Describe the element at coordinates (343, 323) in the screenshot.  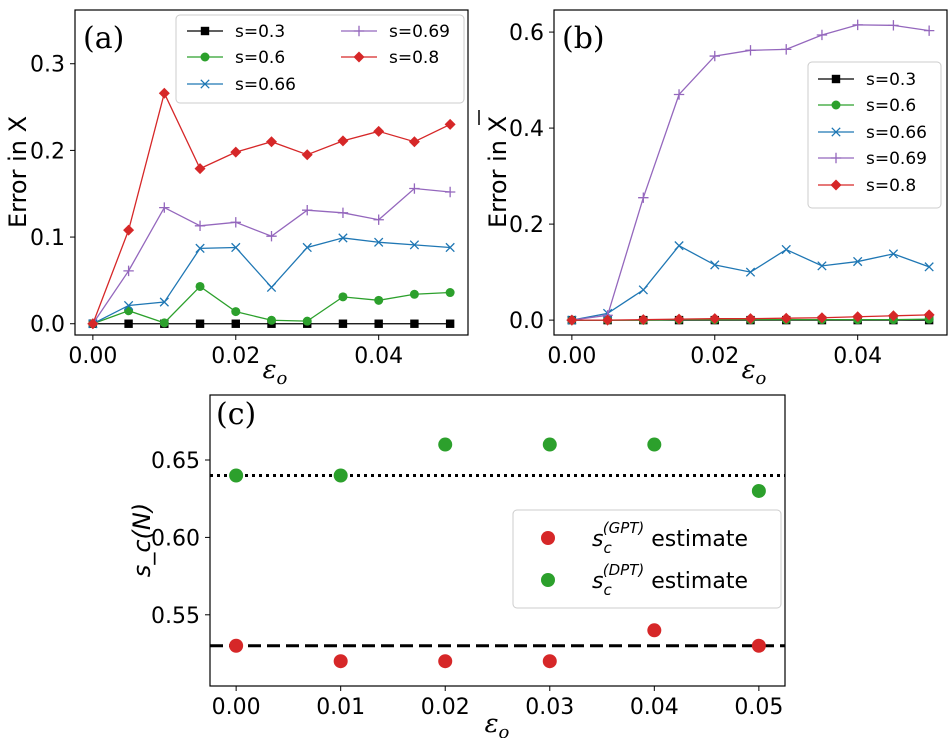
I see `panel-a-point-s=0.3-7` at that location.